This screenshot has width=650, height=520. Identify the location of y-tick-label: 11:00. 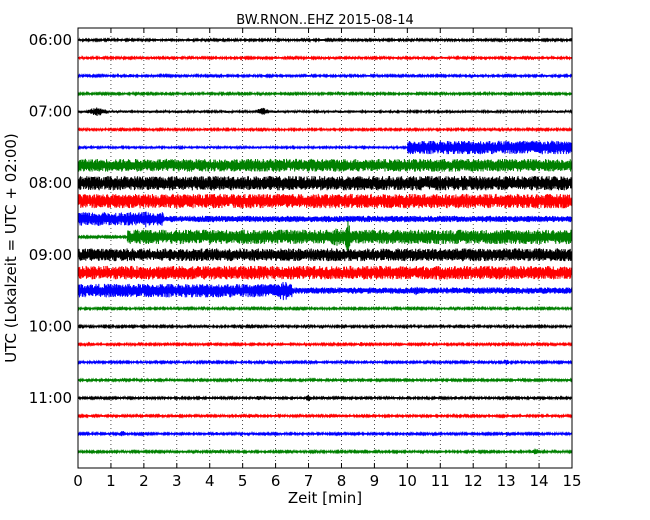
(50, 398).